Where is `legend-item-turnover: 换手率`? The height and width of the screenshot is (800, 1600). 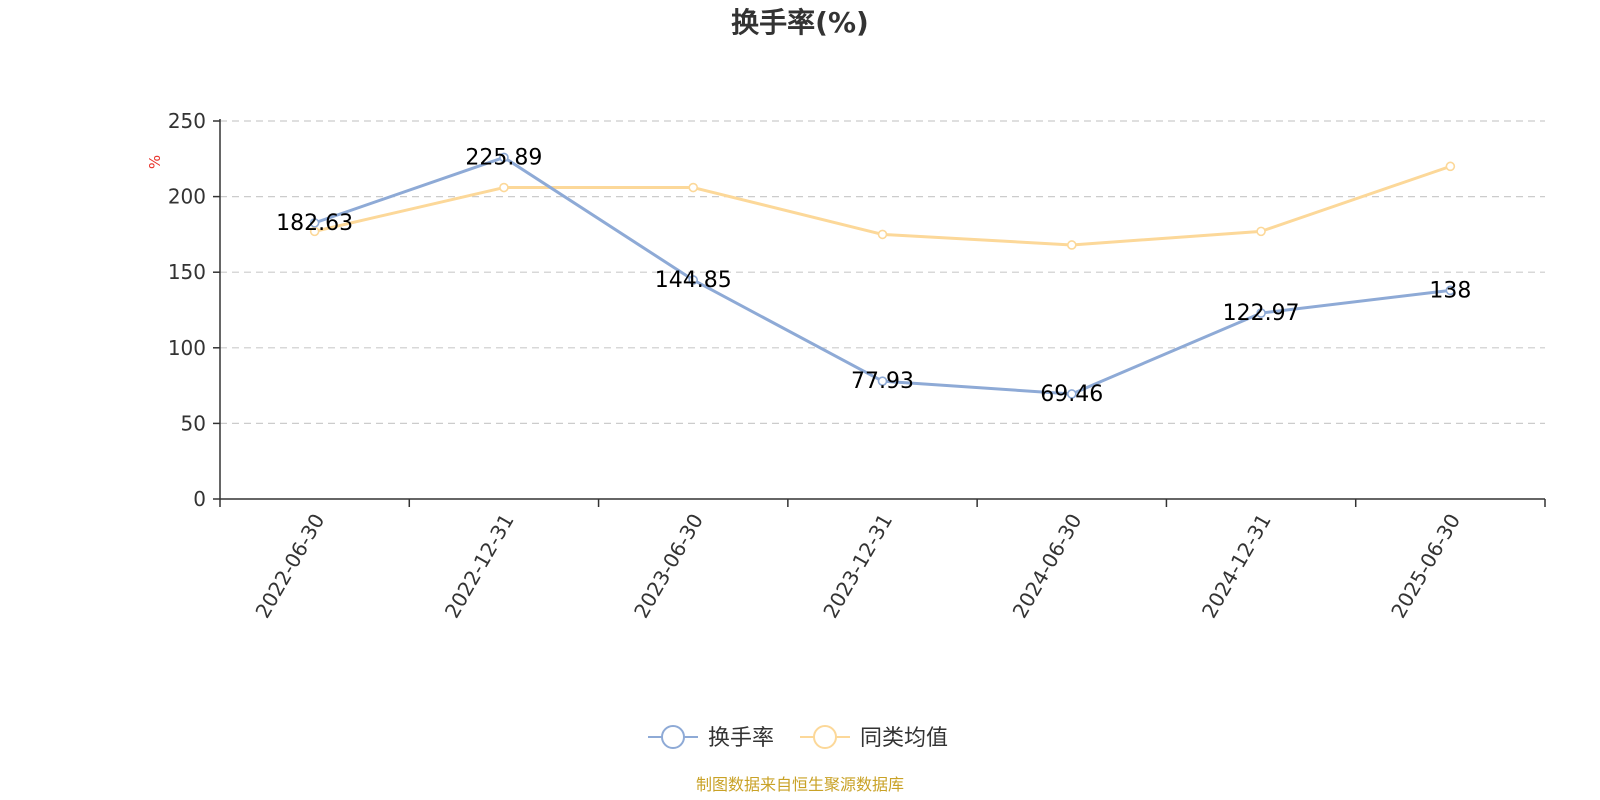
legend-item-turnover: 换手率 is located at coordinates (711, 738).